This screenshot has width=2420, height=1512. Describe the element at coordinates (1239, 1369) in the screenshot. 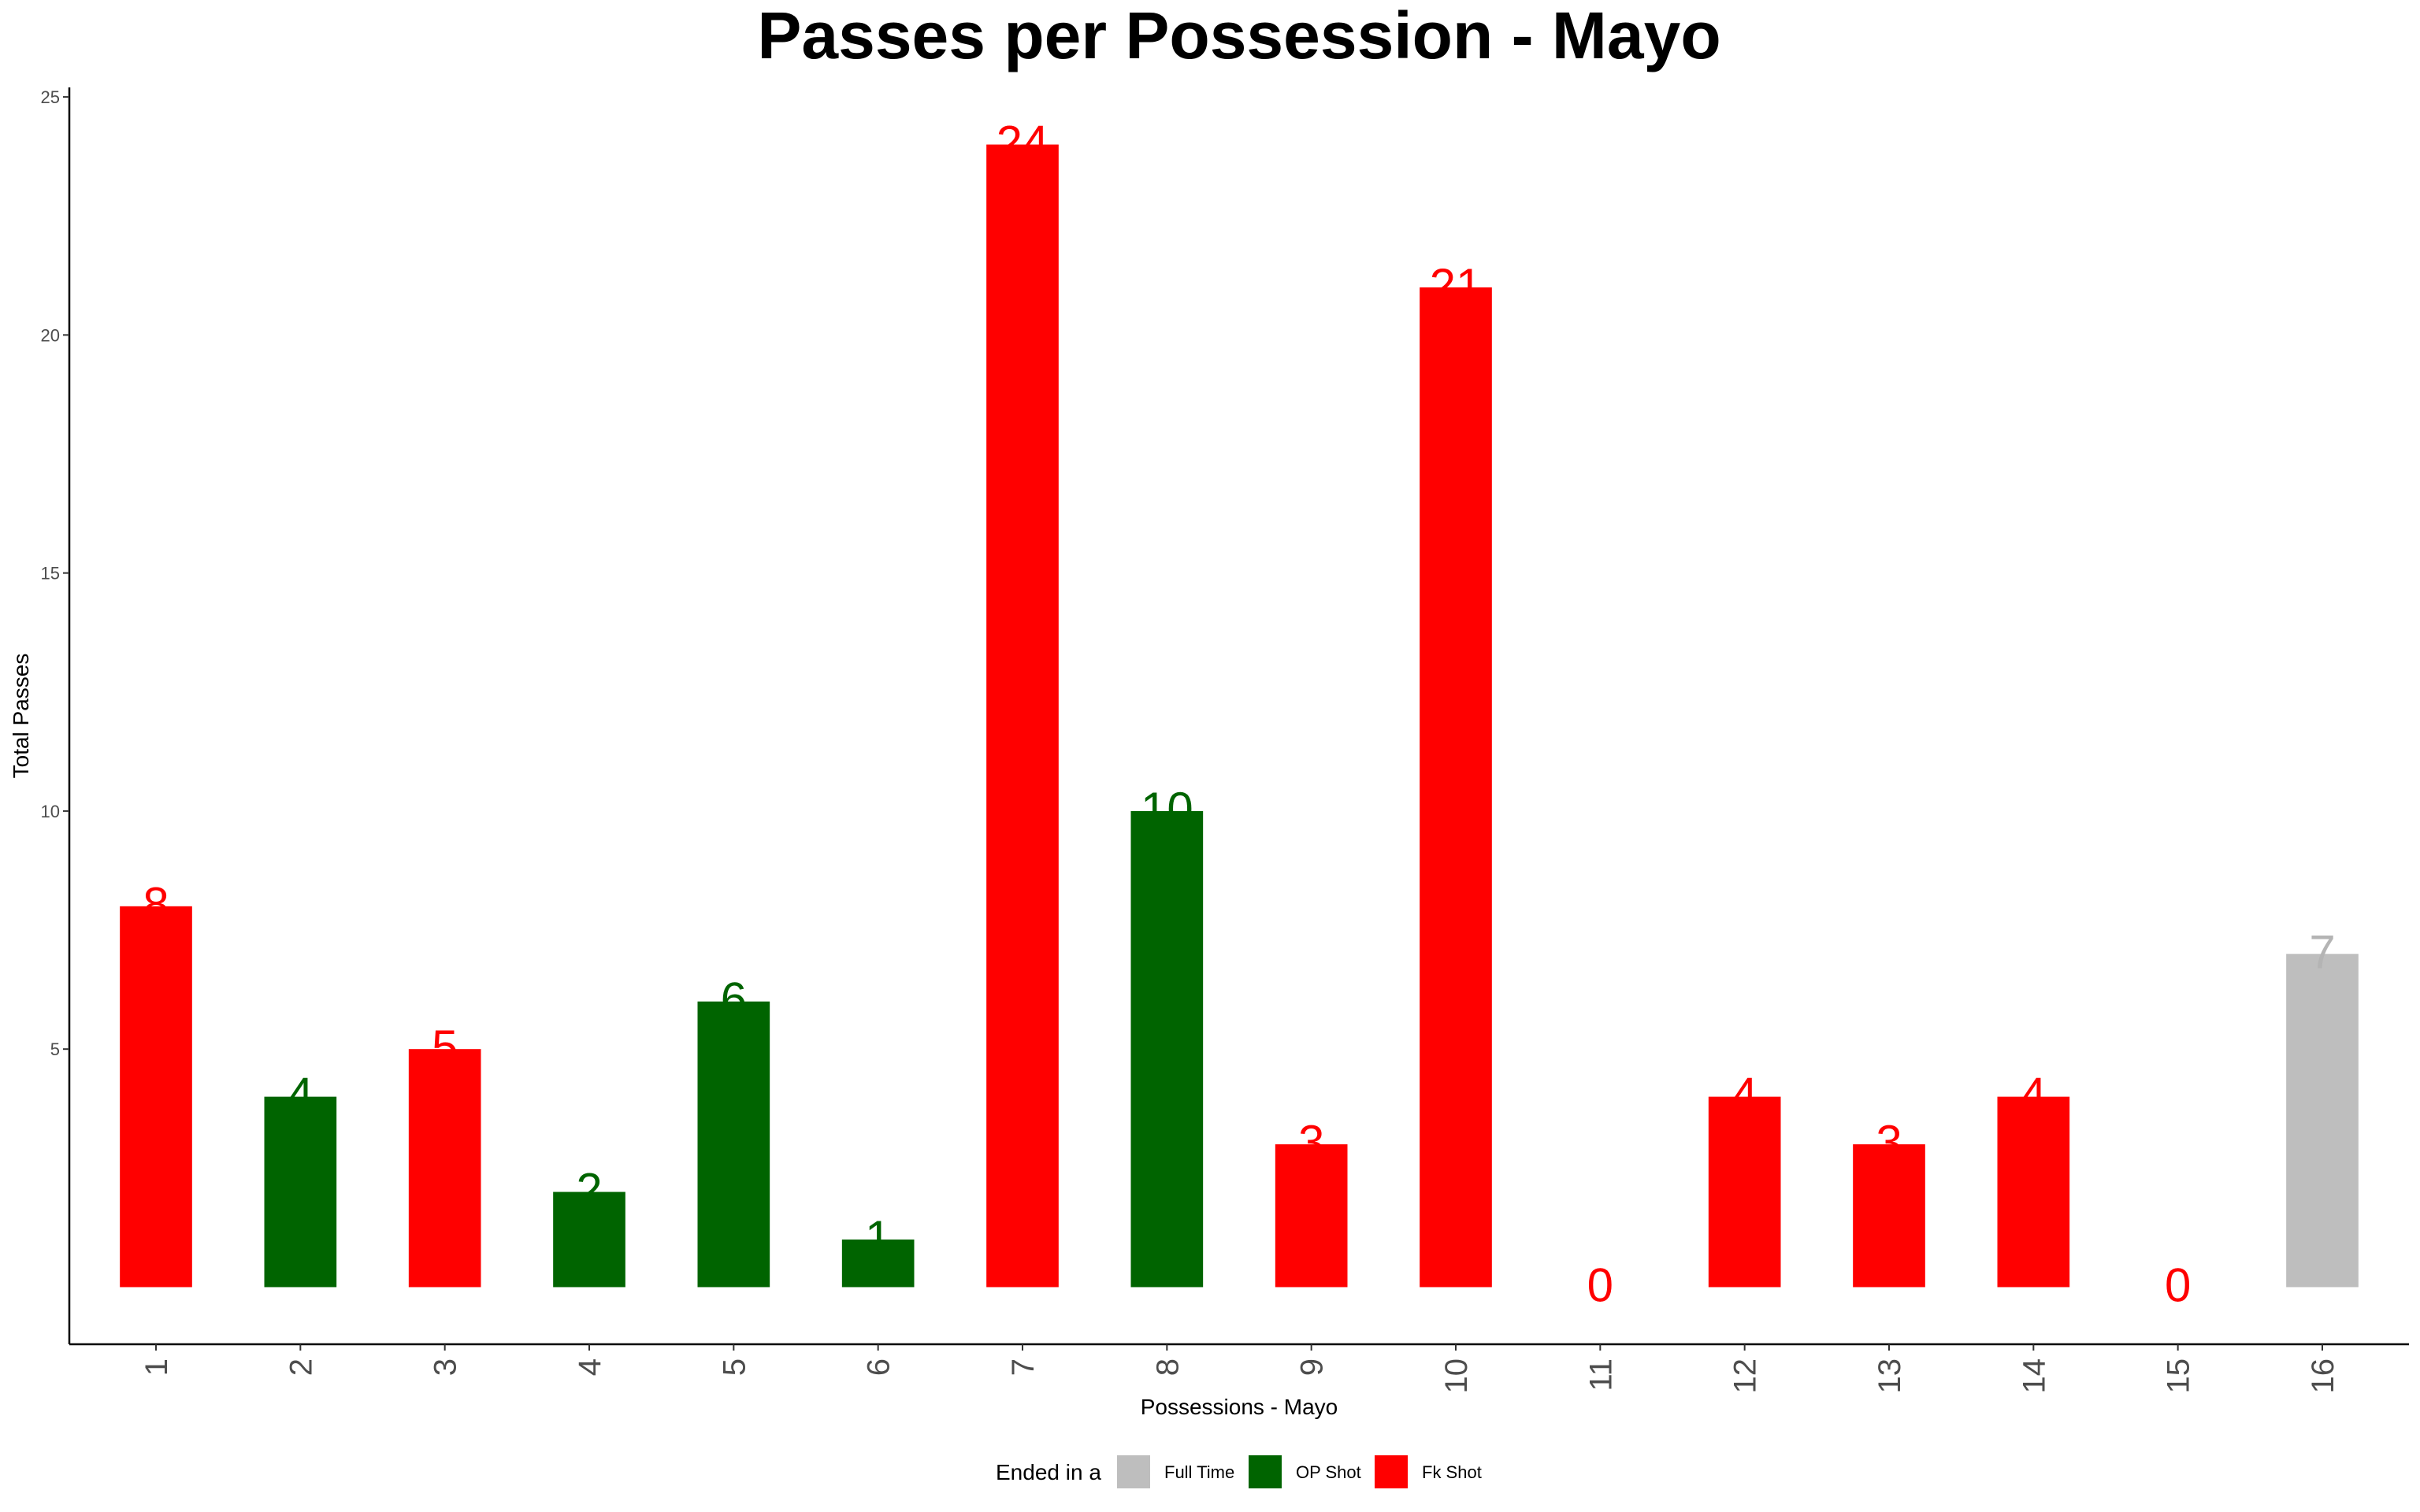

I see `x-axis-ticks: 1 2 3 4 5 6 7 8 9 10 11 12 13 14 15 16` at that location.